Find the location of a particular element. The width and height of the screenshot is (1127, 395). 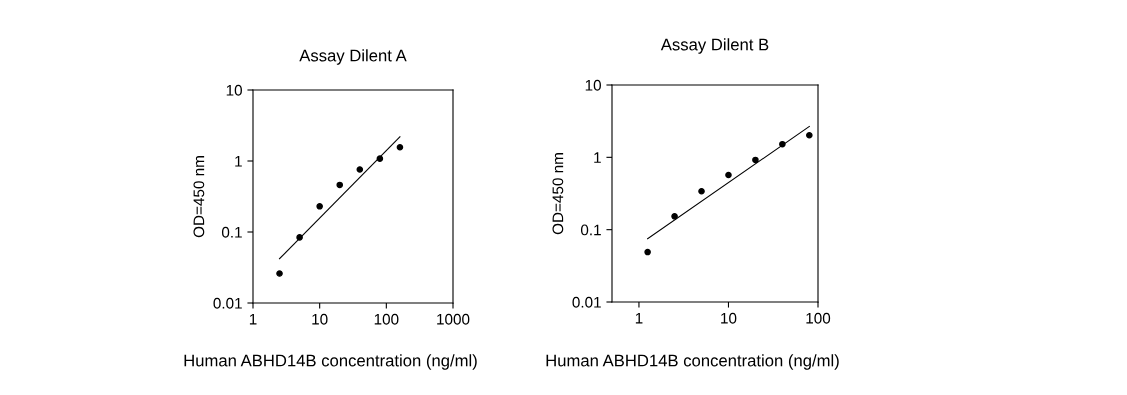

x-tick-label: 1000 is located at coordinates (453, 319).